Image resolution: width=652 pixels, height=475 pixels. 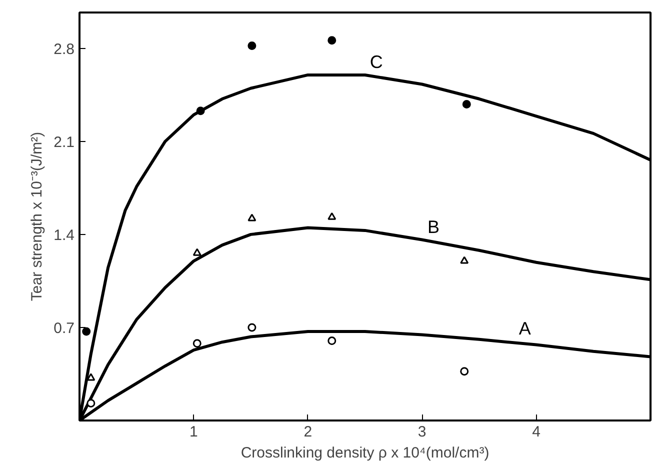 I want to click on y-tick-label: 2.8, so click(x=64, y=49).